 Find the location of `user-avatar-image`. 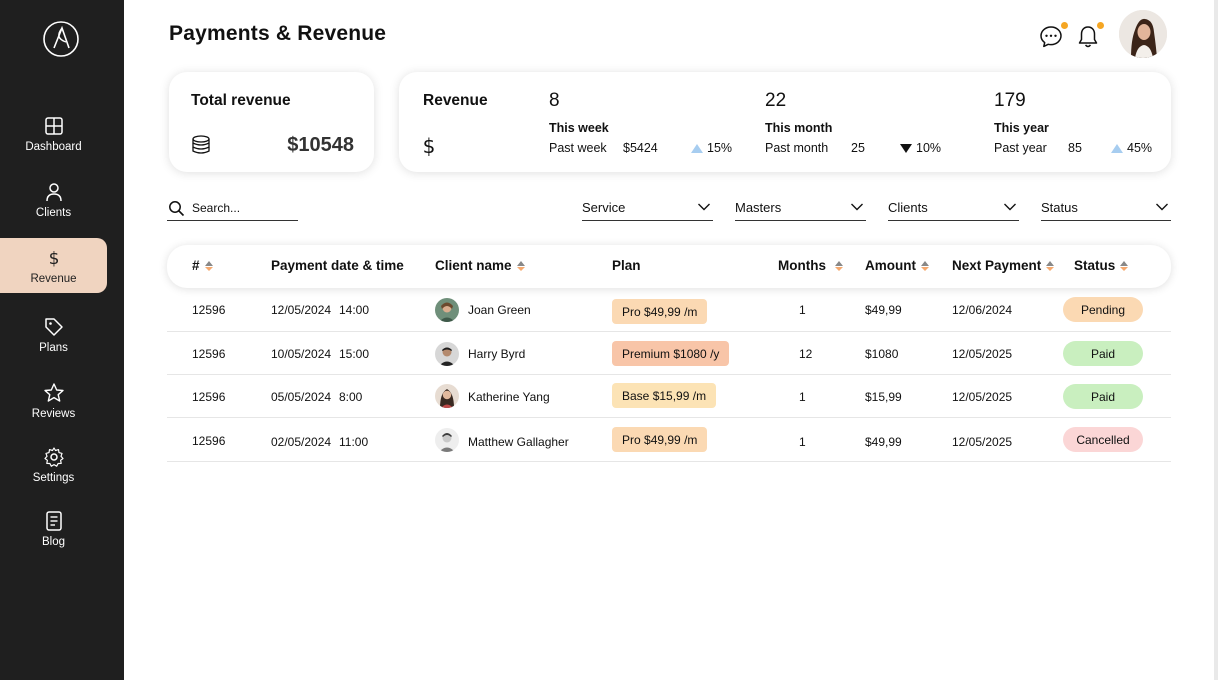

user-avatar-image is located at coordinates (1143, 34).